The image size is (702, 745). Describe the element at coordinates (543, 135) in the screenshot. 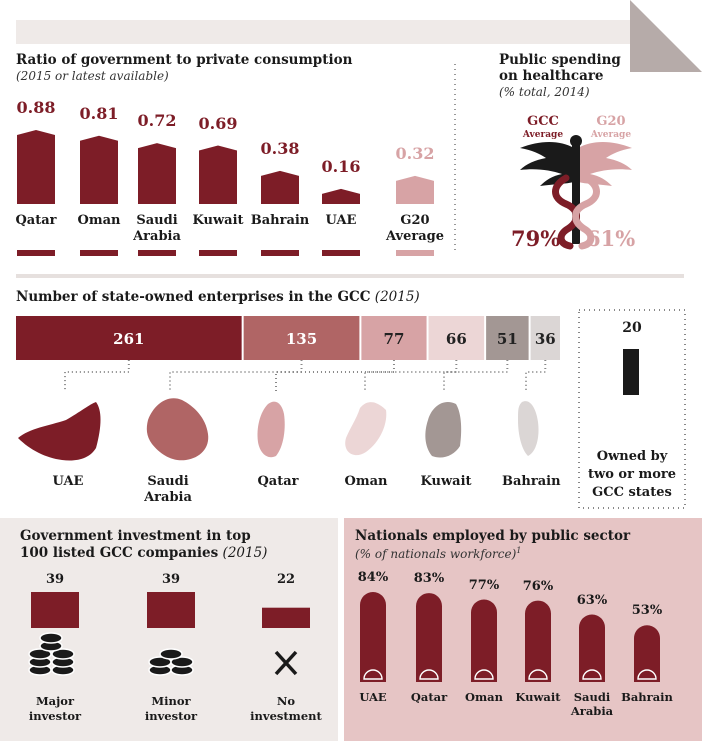

I see `gcc-average-label: Average` at that location.